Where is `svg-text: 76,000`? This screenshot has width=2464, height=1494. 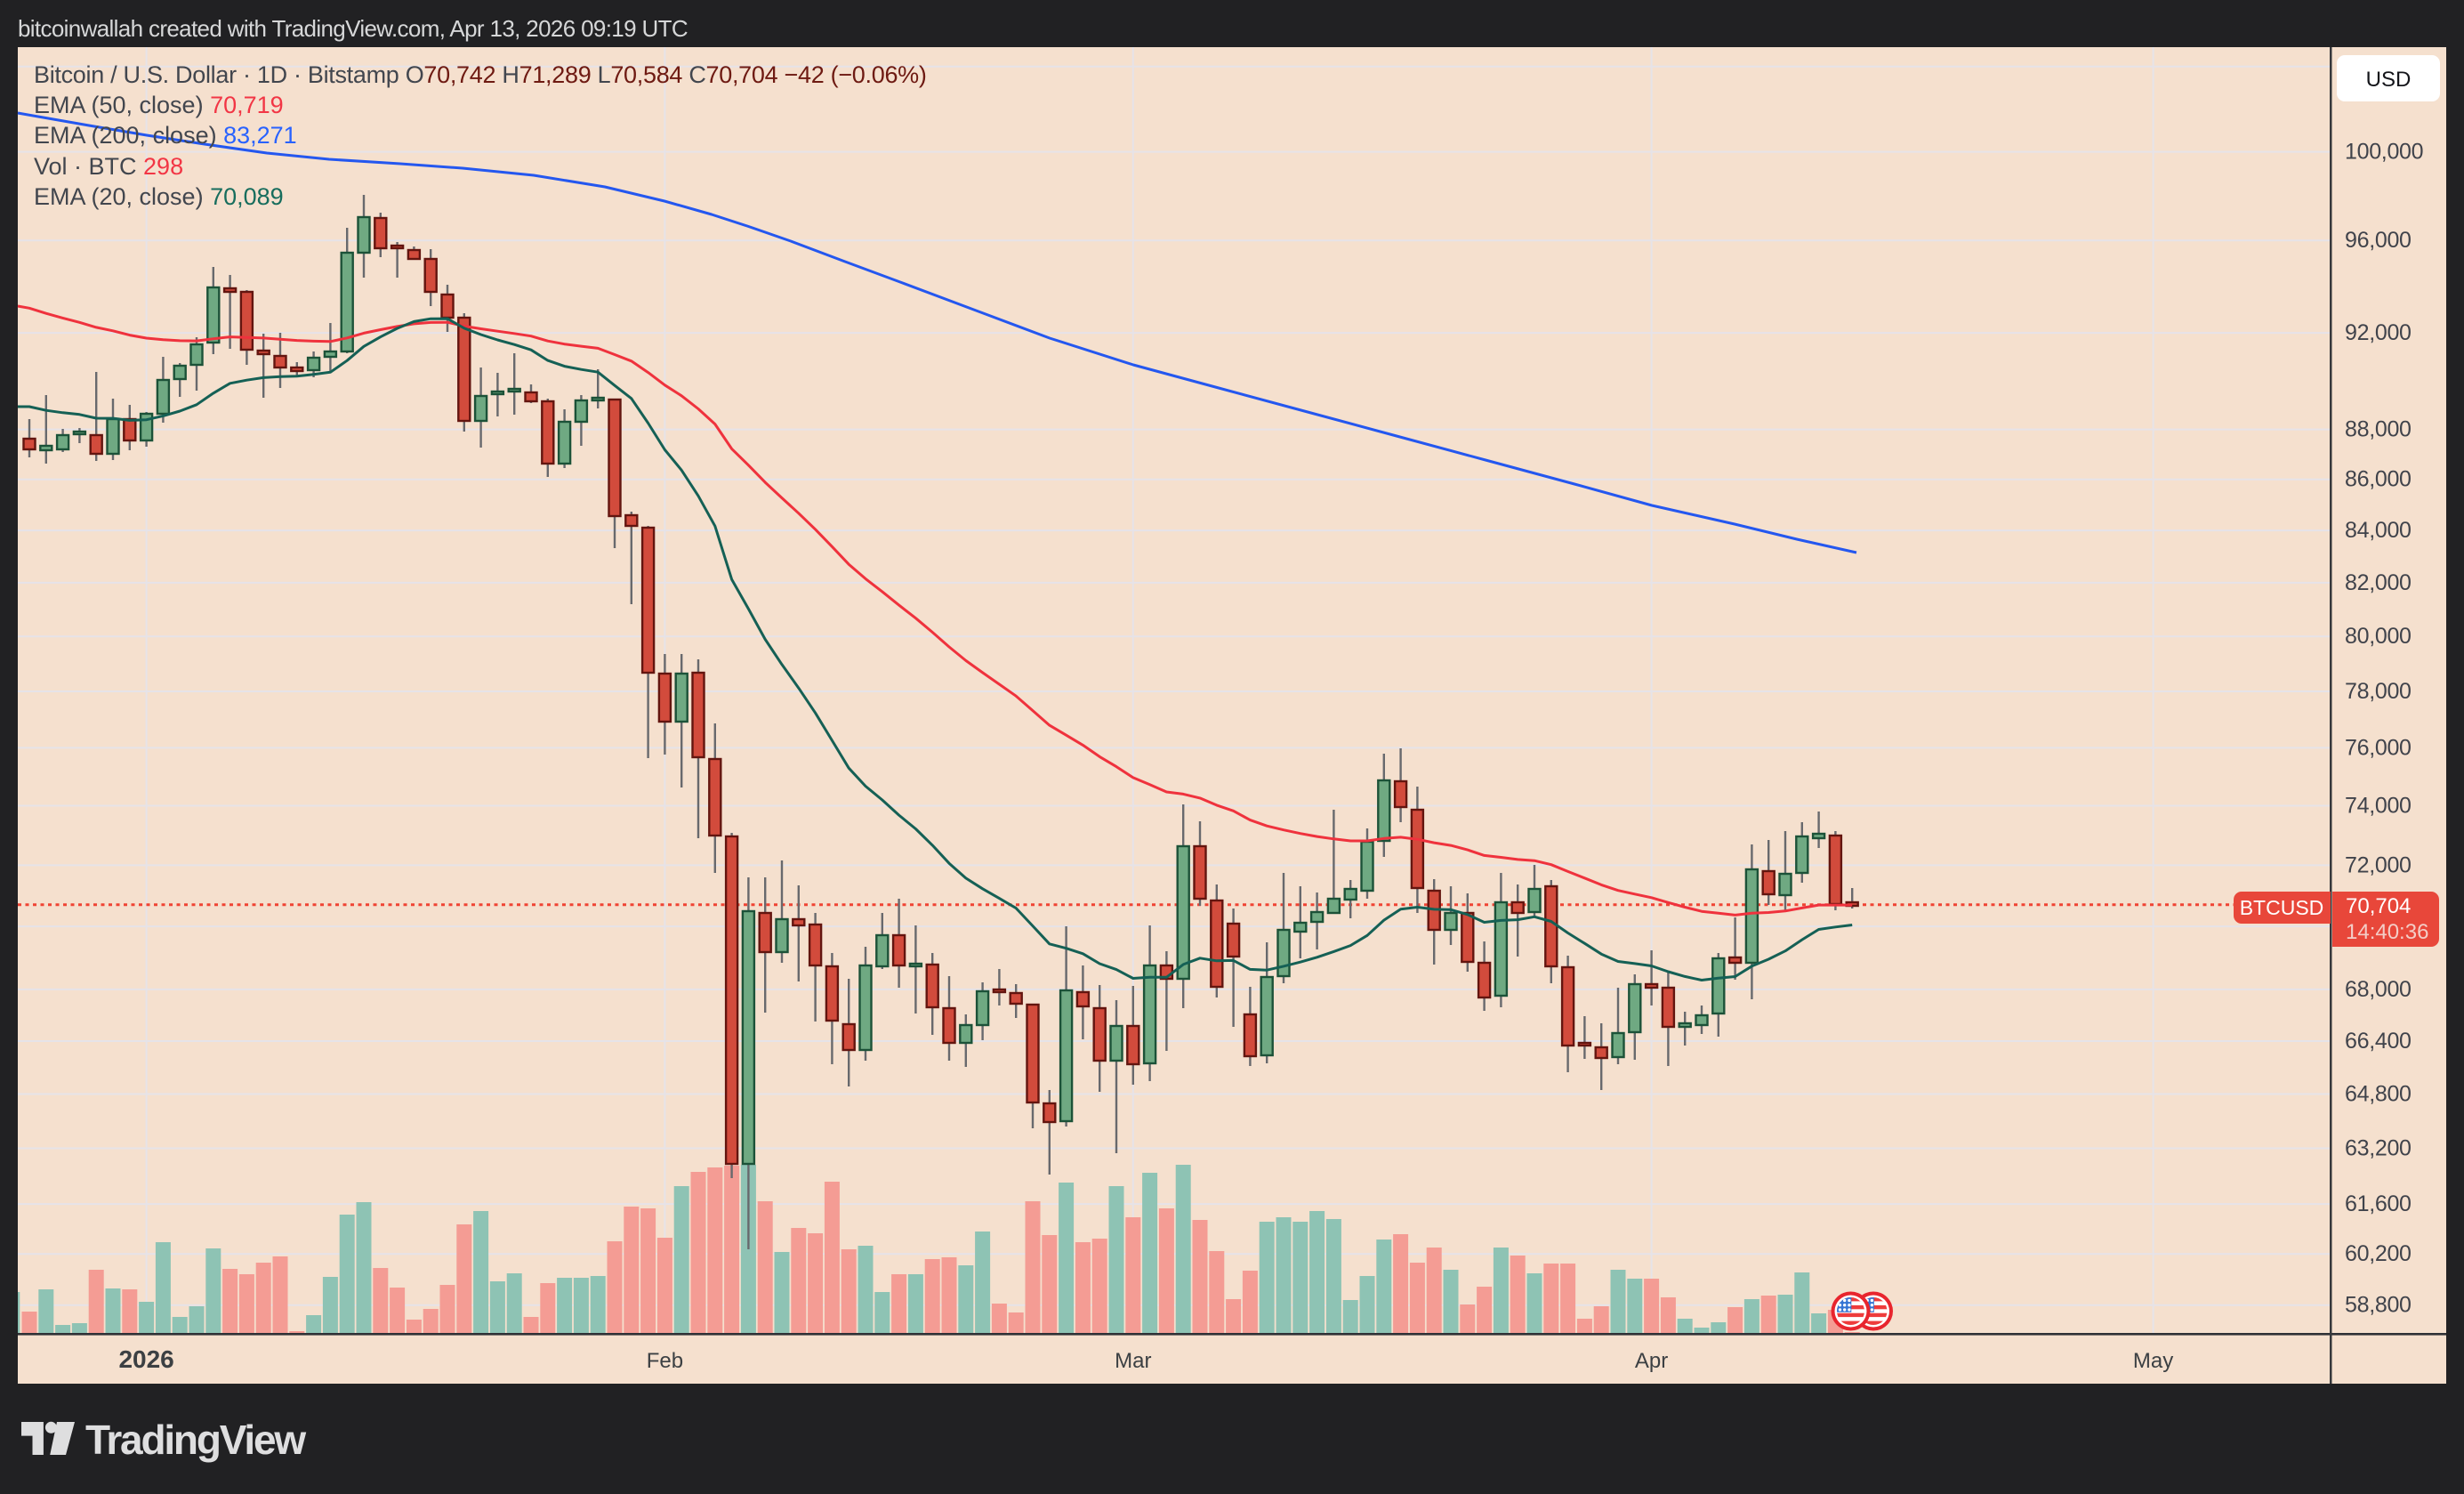
svg-text: 76,000 is located at coordinates (2379, 747).